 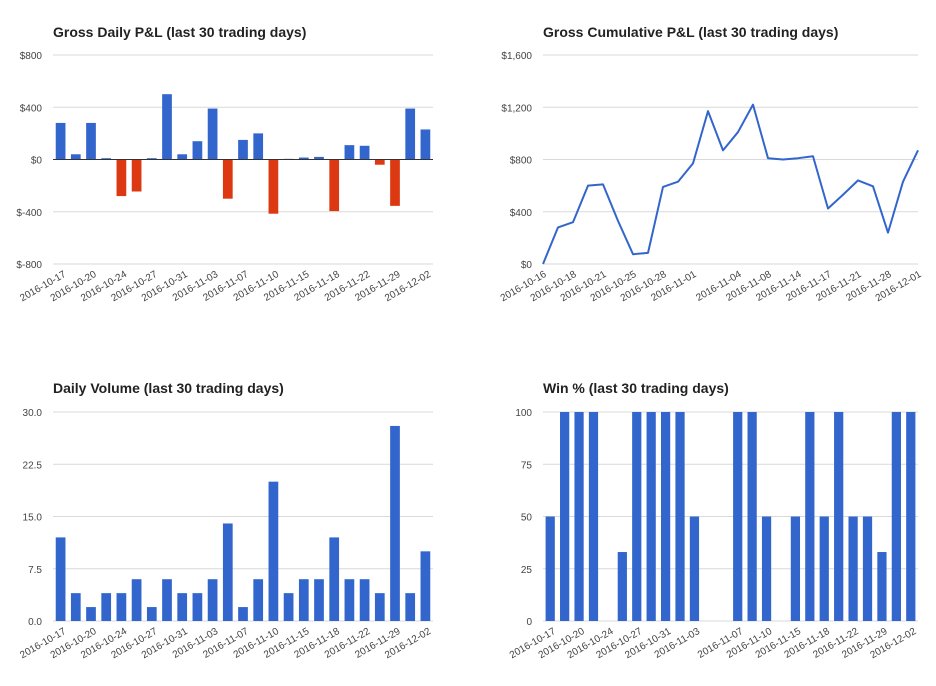 What do you see at coordinates (33, 413) in the screenshot?
I see `y-tick-label: 30.0` at bounding box center [33, 413].